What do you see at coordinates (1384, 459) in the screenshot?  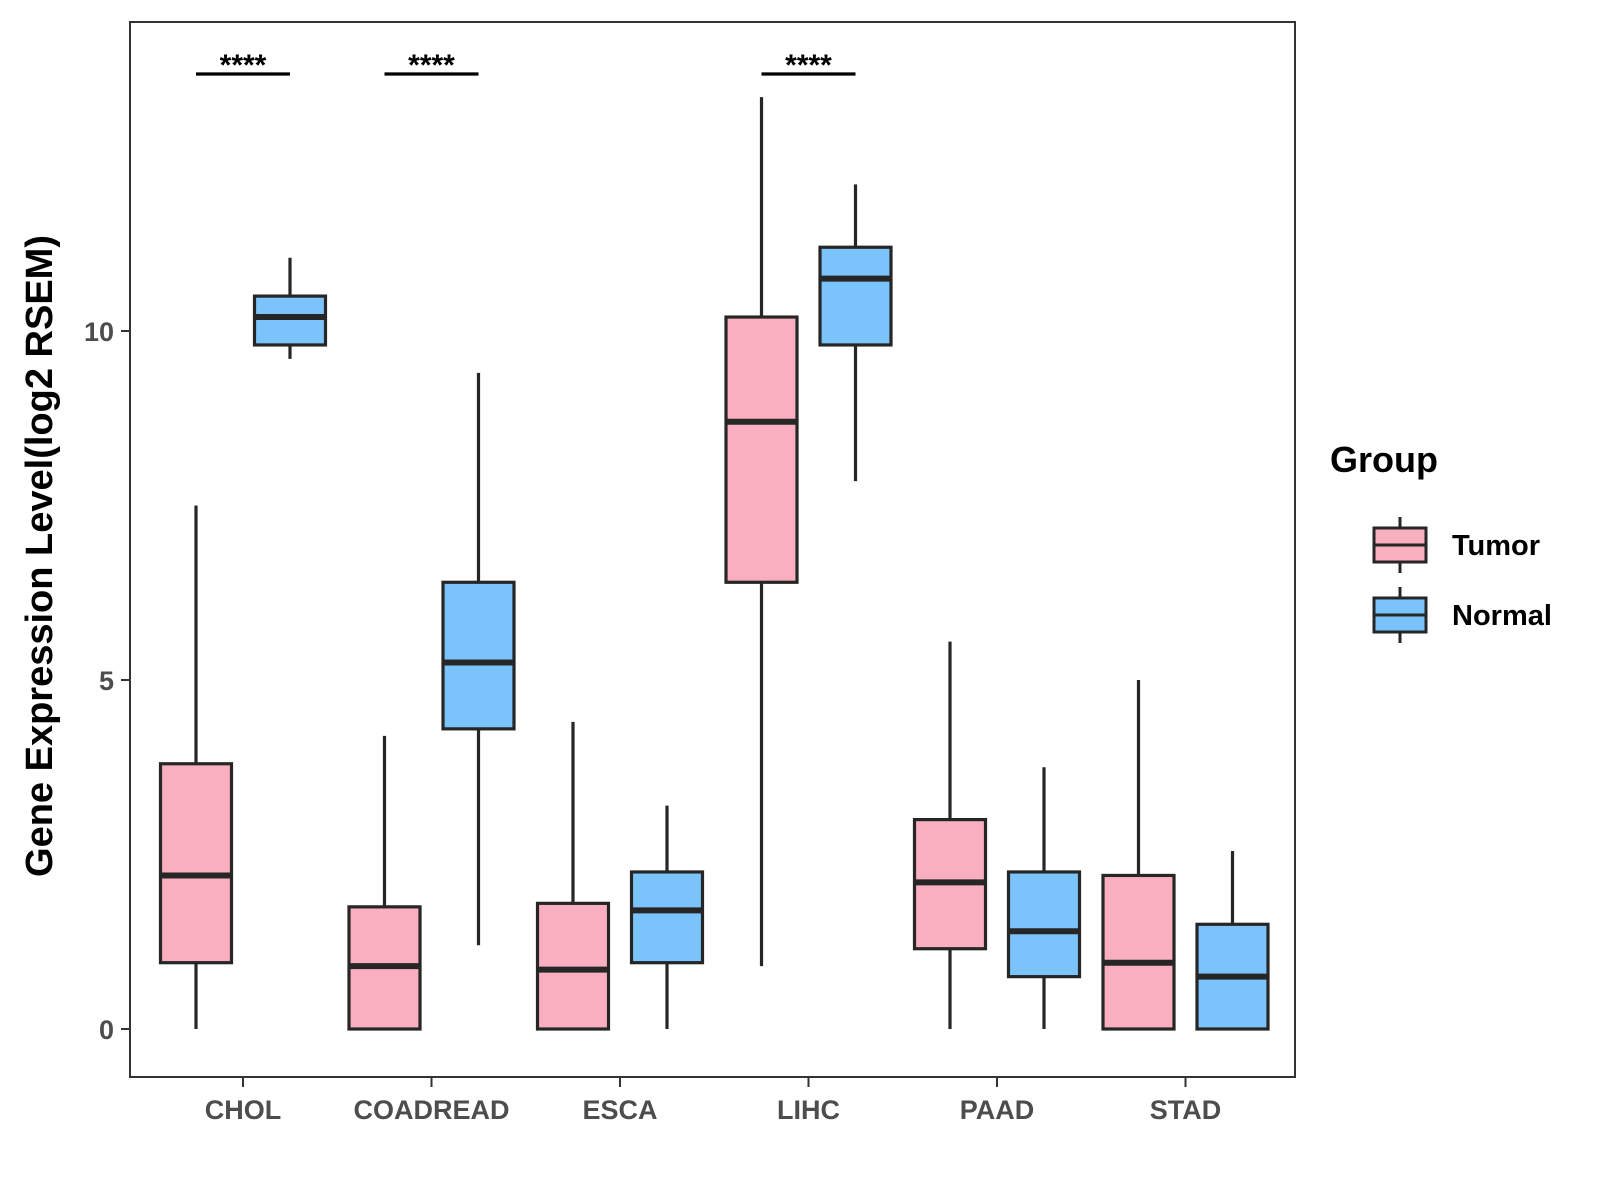 I see `legend-title: Group` at bounding box center [1384, 459].